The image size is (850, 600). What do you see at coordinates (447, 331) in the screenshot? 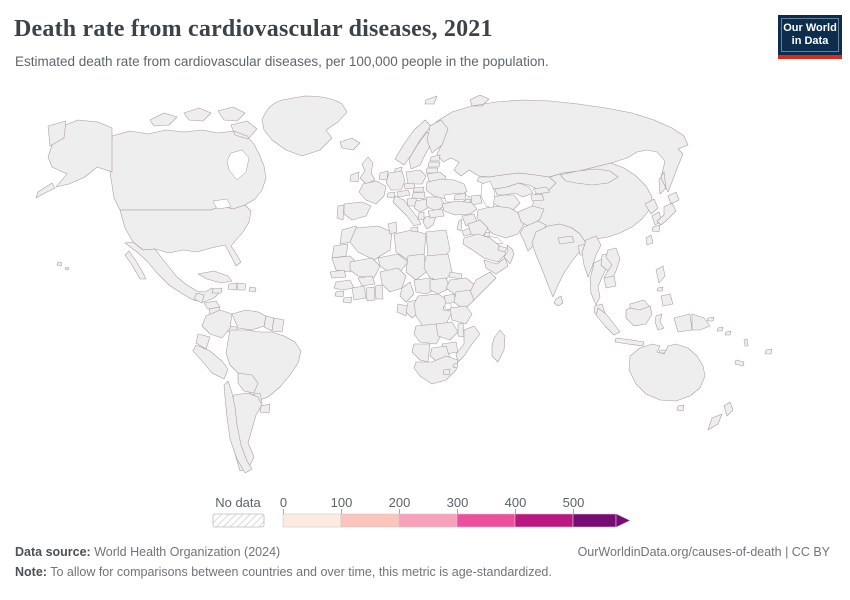
I see `country-zambia` at bounding box center [447, 331].